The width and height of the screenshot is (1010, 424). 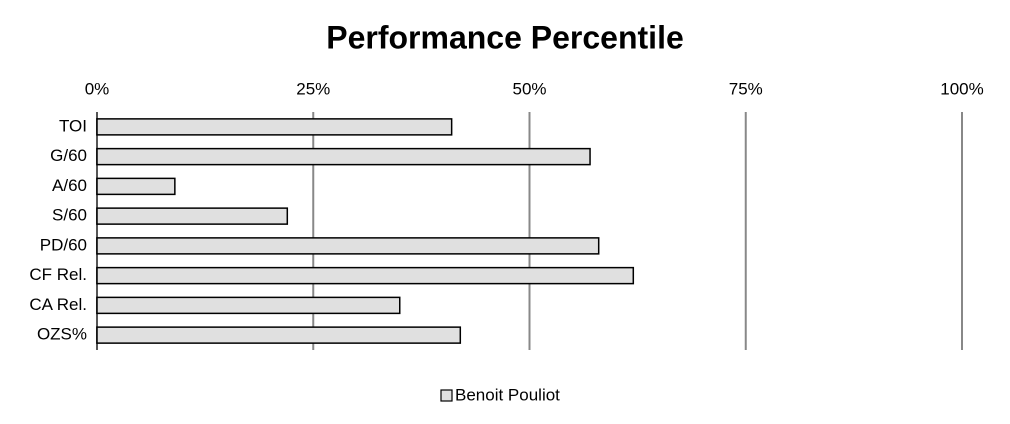 I want to click on y-tick-label: CF Rel., so click(x=58, y=274).